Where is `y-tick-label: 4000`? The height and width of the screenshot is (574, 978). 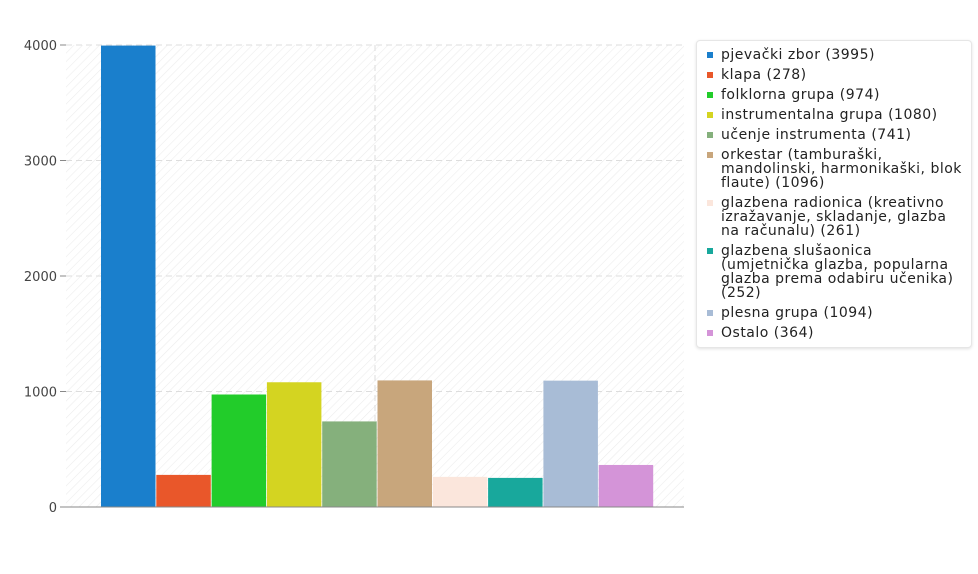
y-tick-label: 4000 is located at coordinates (40, 46).